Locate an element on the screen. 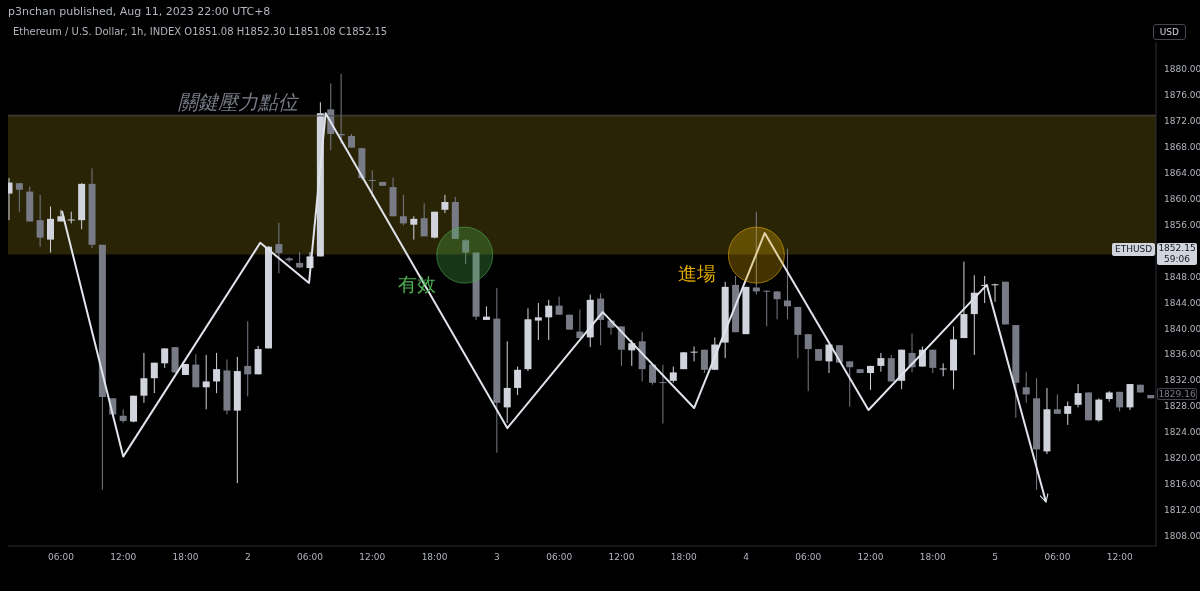 This screenshot has height=591, width=1200. y-tick-label: 1868.00 is located at coordinates (1182, 147).